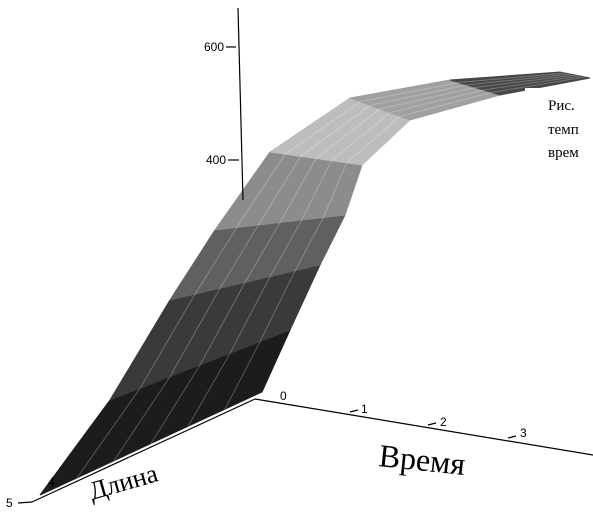 This screenshot has width=593, height=523. Describe the element at coordinates (25, 502) in the screenshot. I see `length-tick` at that location.